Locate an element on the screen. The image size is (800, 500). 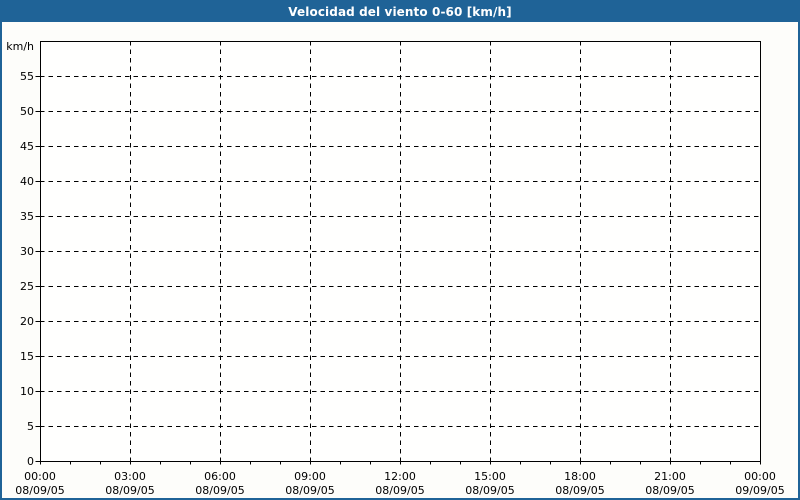
y-tick-label: 0 is located at coordinates (30, 461).